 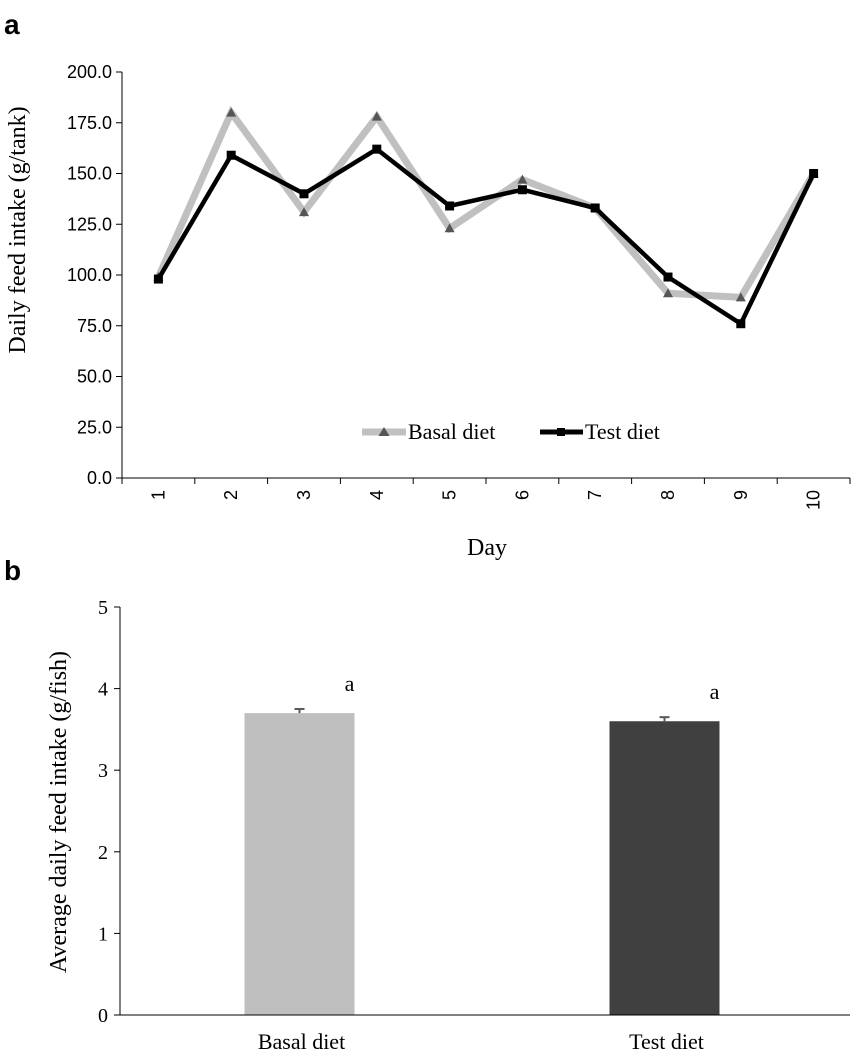 I want to click on x-axis-label: Day, so click(x=487, y=548).